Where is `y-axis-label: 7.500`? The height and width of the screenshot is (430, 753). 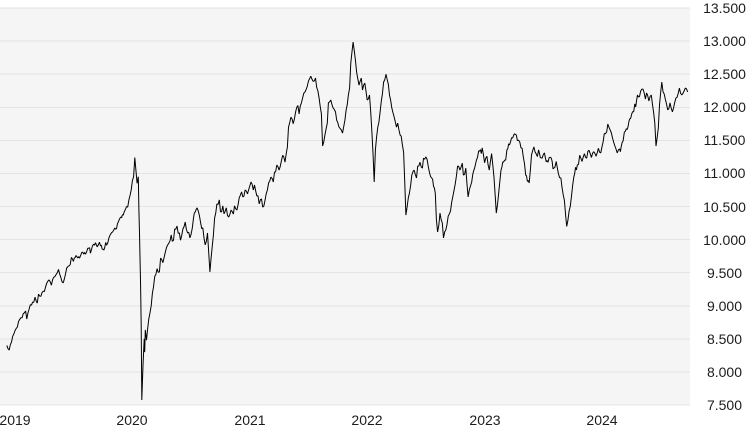 y-axis-label: 7.500 is located at coordinates (724, 405).